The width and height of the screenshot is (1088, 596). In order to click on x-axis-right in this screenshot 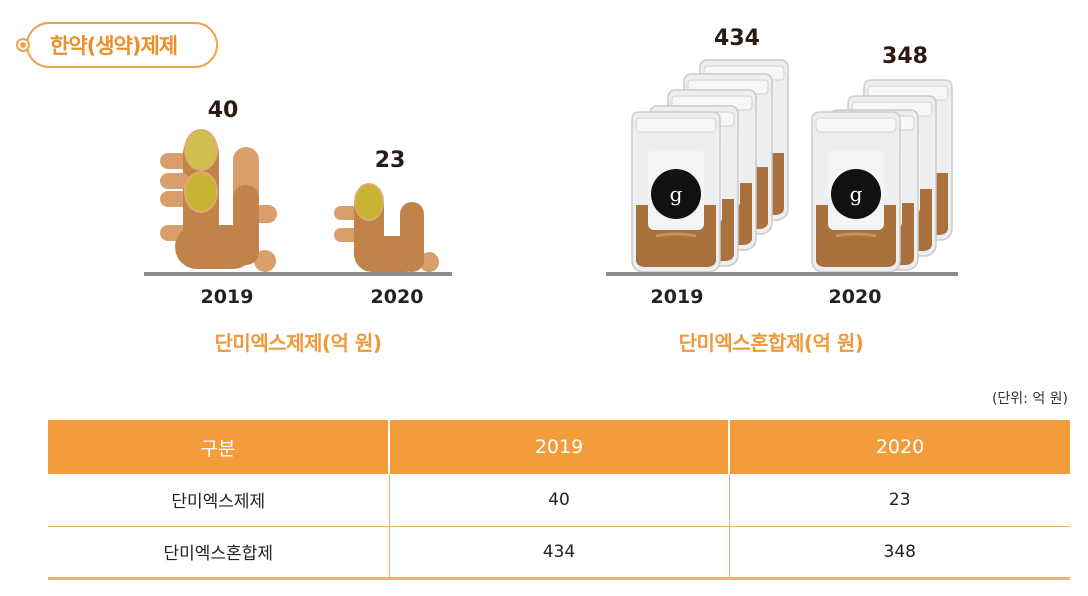, I will do `click(782, 274)`.